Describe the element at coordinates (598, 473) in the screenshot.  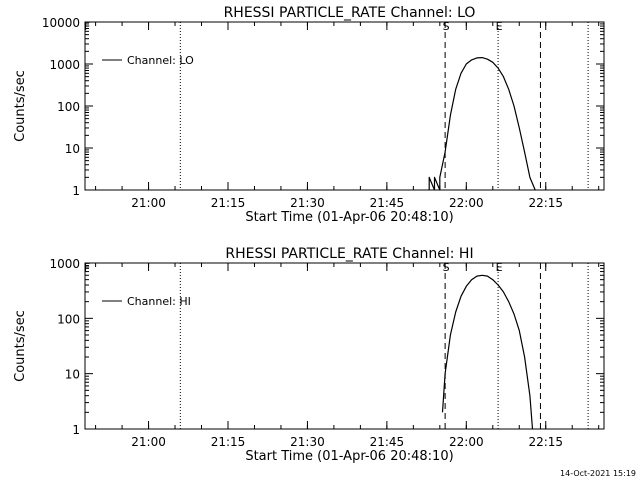
I see `footer-timestamp: 14-Oct-2021 15:19` at that location.